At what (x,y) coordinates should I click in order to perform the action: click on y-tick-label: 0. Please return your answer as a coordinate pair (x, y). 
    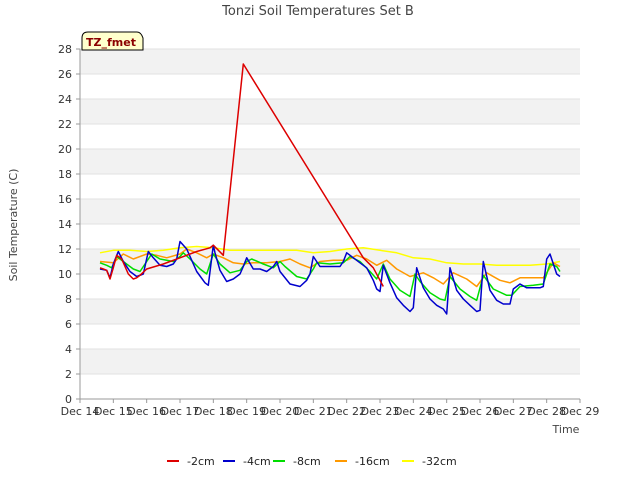
    Looking at the image, I should click on (68, 399).